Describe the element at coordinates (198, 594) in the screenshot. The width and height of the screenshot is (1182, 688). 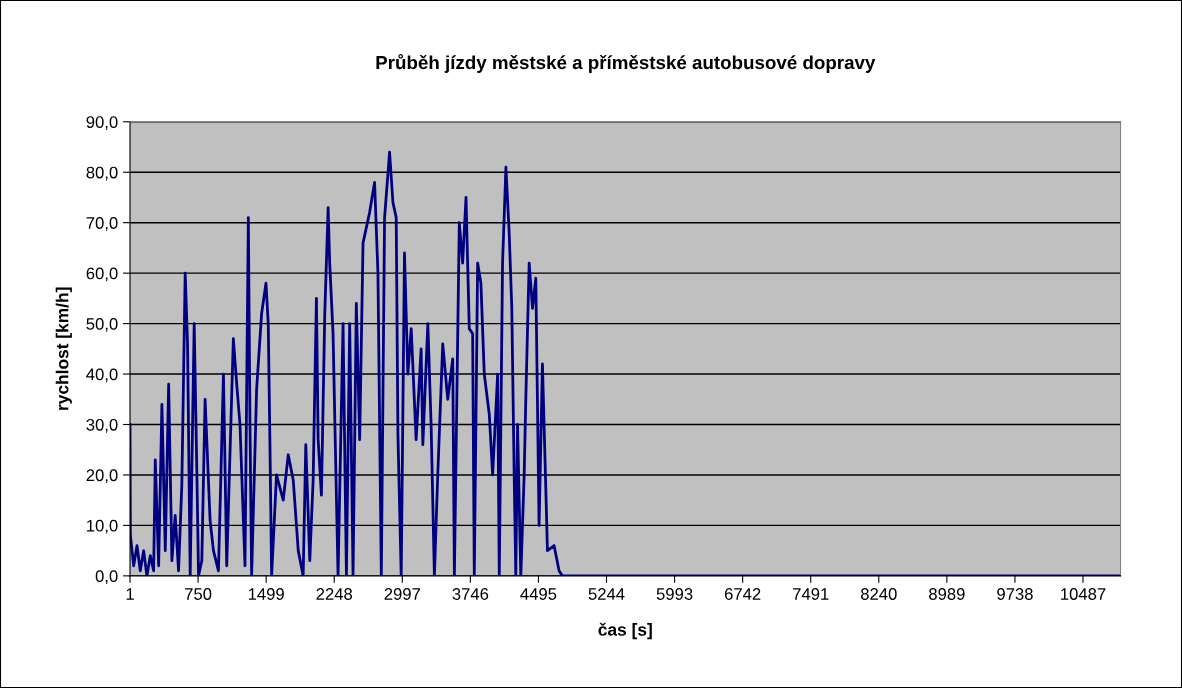
I see `x-tick-label: 750` at that location.